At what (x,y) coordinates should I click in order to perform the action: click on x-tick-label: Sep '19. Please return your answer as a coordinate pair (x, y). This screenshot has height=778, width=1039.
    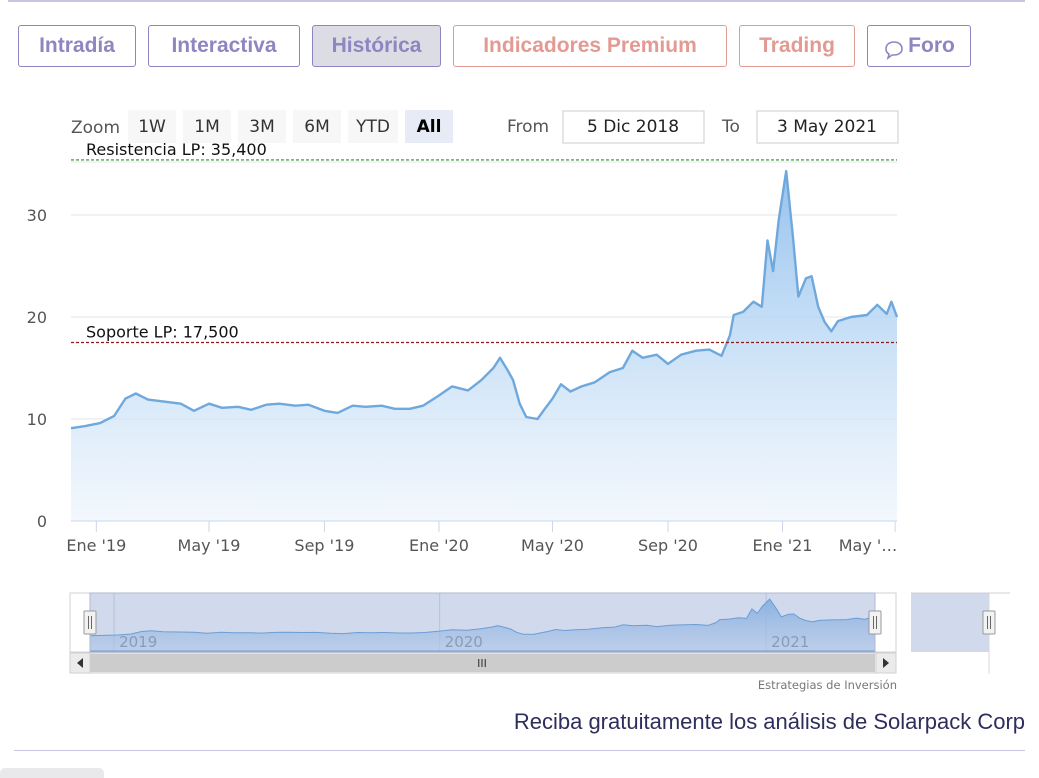
    Looking at the image, I should click on (324, 545).